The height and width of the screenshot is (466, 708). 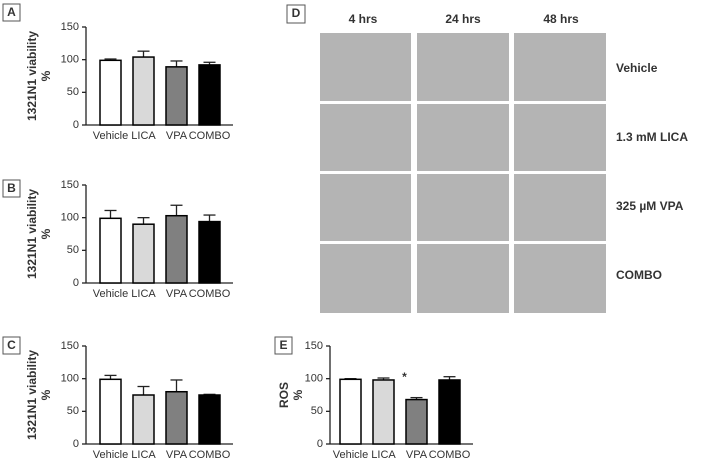 I want to click on column-label: 48 hrs, so click(x=561, y=19).